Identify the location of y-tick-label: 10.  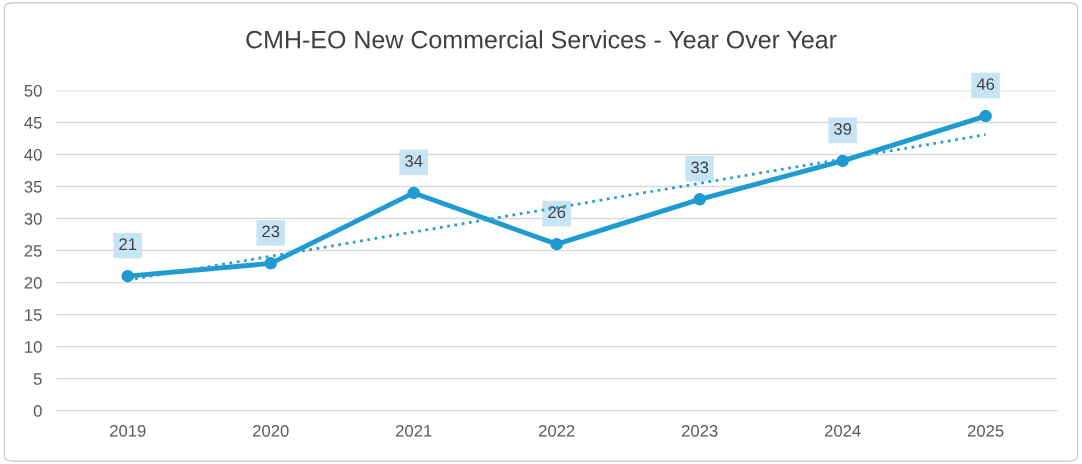
(33, 347).